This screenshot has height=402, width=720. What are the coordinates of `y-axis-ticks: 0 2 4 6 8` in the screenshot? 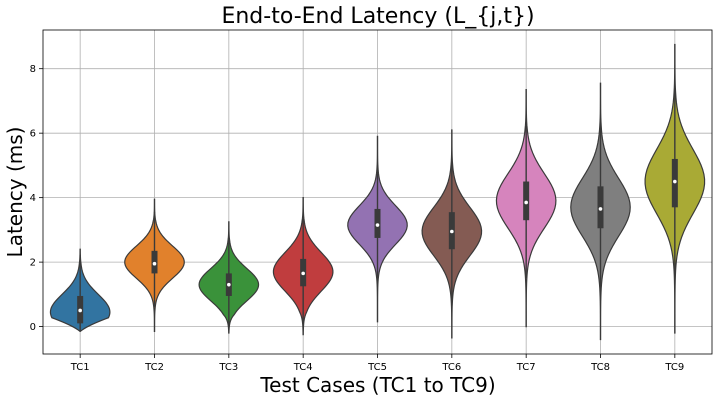 It's located at (36, 198).